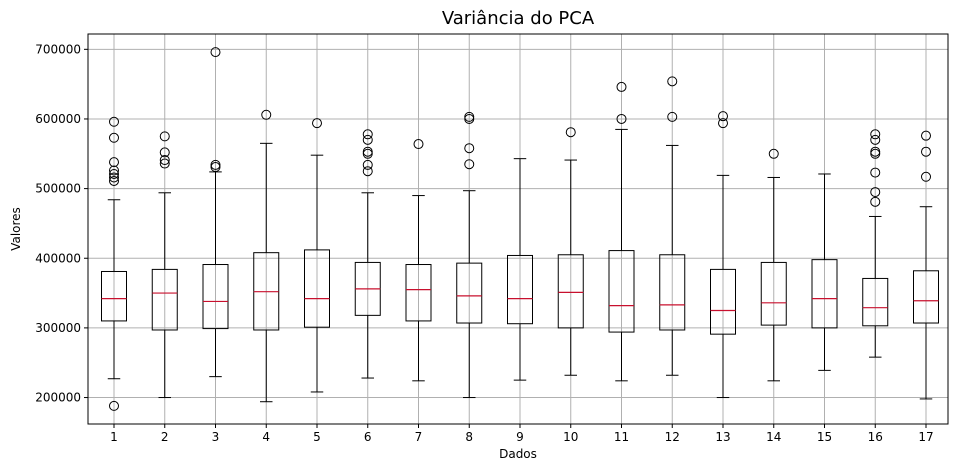 The image size is (972, 471). What do you see at coordinates (368, 437) in the screenshot?
I see `x-tick-label: 6` at bounding box center [368, 437].